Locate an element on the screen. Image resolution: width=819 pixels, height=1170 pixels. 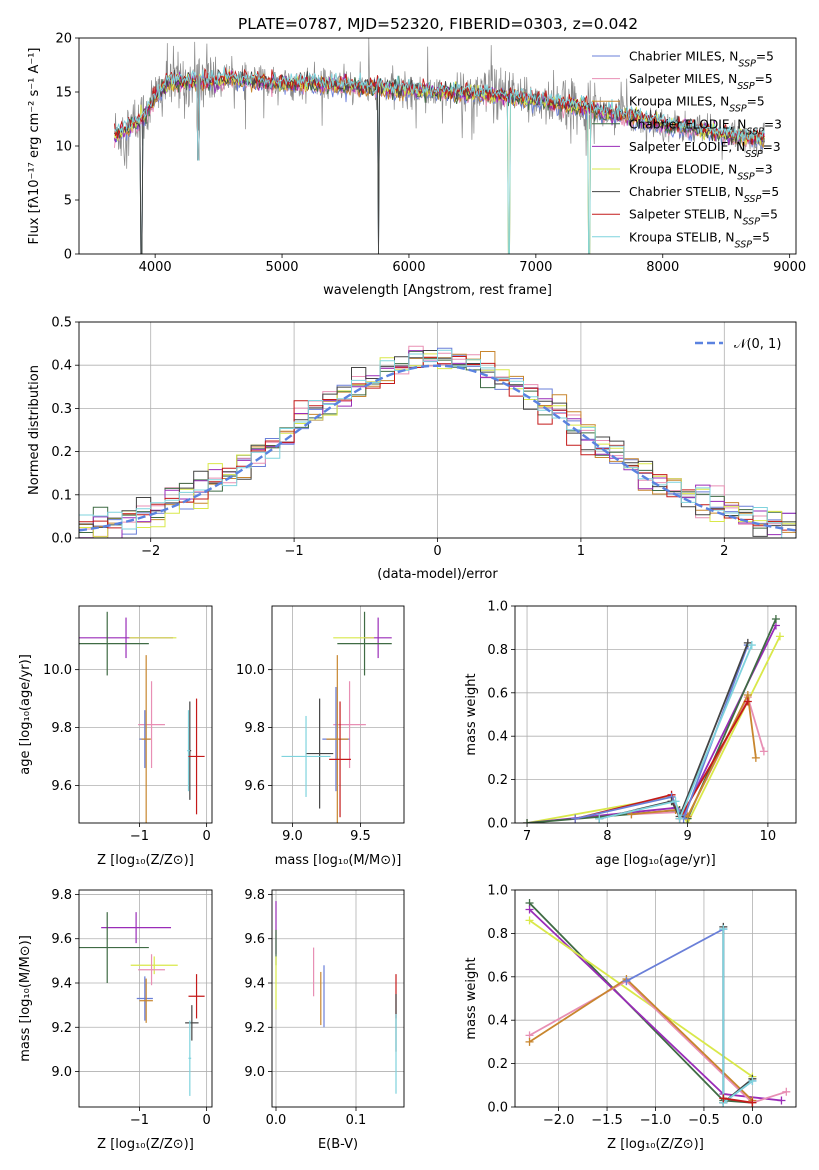
weight-vs-Z-axes: −2.0 −1.5 −1.0 −0.5 0.0 0.0 0.2 0.4 0.6 0.8 1.0 is located at coordinates (641, 1006).